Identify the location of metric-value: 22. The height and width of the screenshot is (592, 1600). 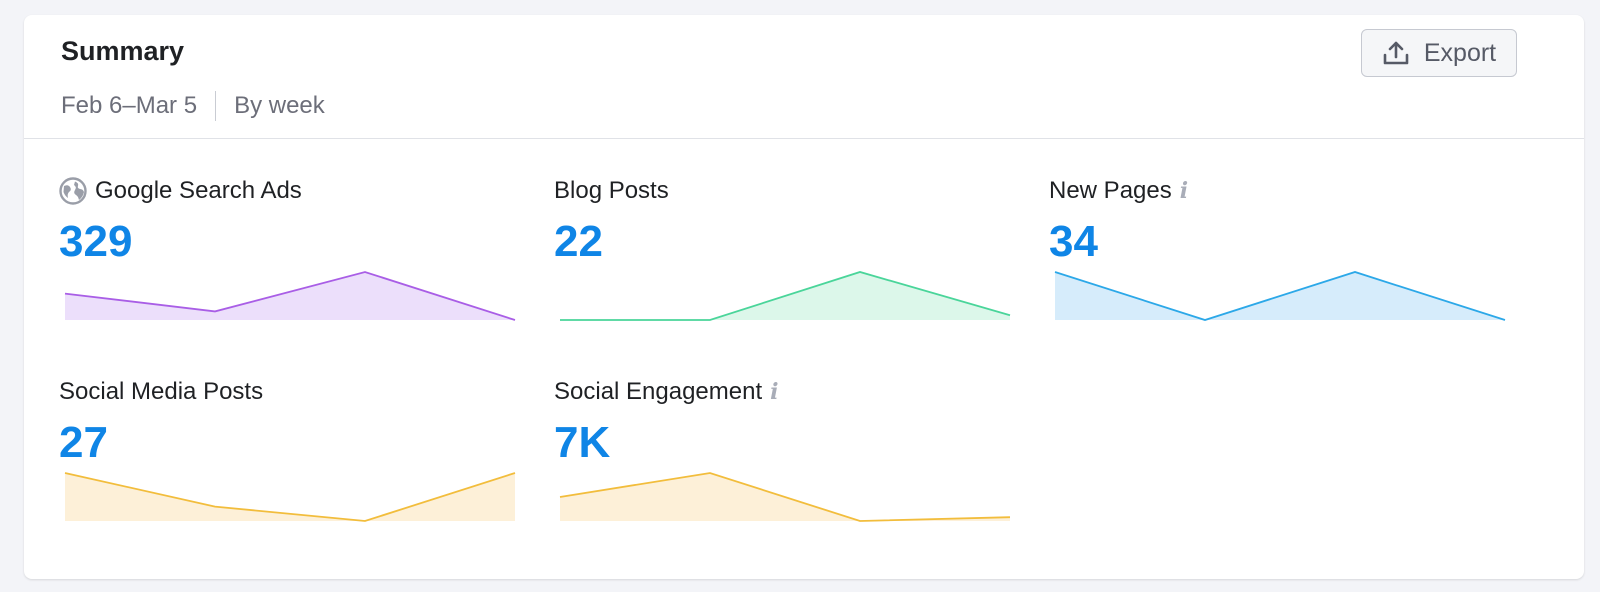
(578, 241).